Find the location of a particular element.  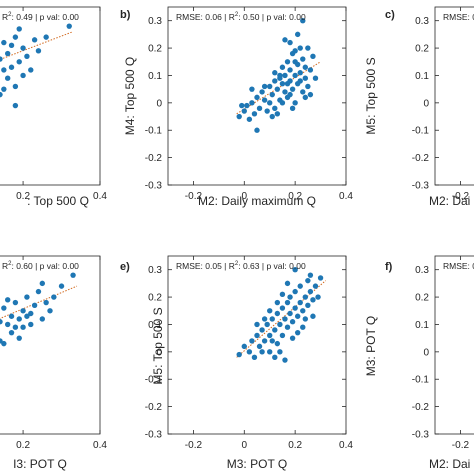

panel-a: 00.20.4R2: 0.49 | p val: 0.00: Top 500 Q is located at coordinates (53, 107).